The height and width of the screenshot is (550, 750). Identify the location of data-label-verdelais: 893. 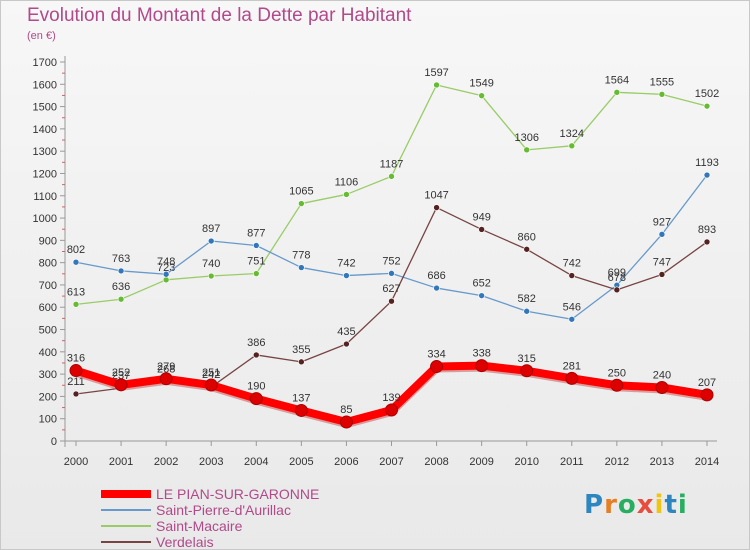
(707, 230).